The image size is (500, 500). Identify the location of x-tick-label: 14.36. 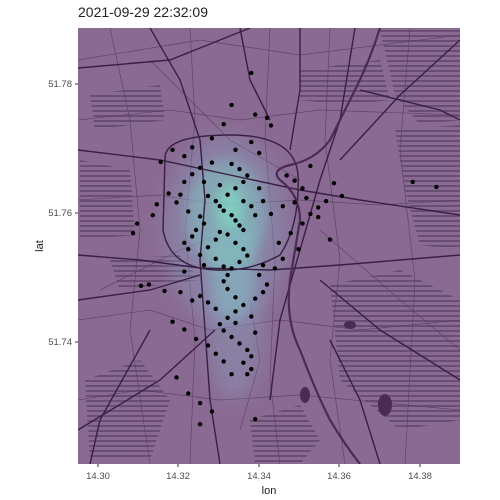
(339, 476).